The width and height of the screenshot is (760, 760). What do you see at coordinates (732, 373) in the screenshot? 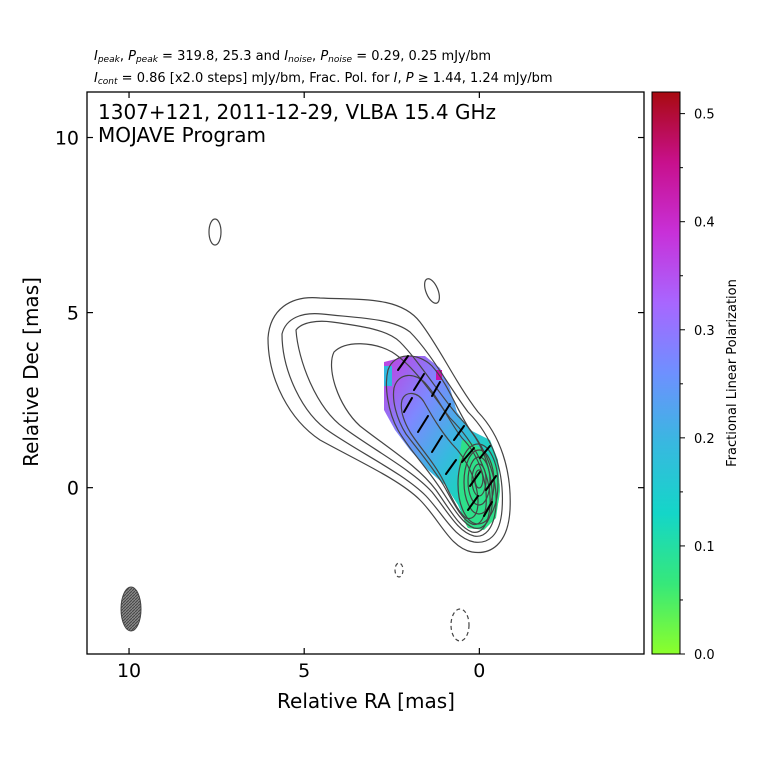
I see `colorbar-label: Fractional Linear Polarization` at bounding box center [732, 373].